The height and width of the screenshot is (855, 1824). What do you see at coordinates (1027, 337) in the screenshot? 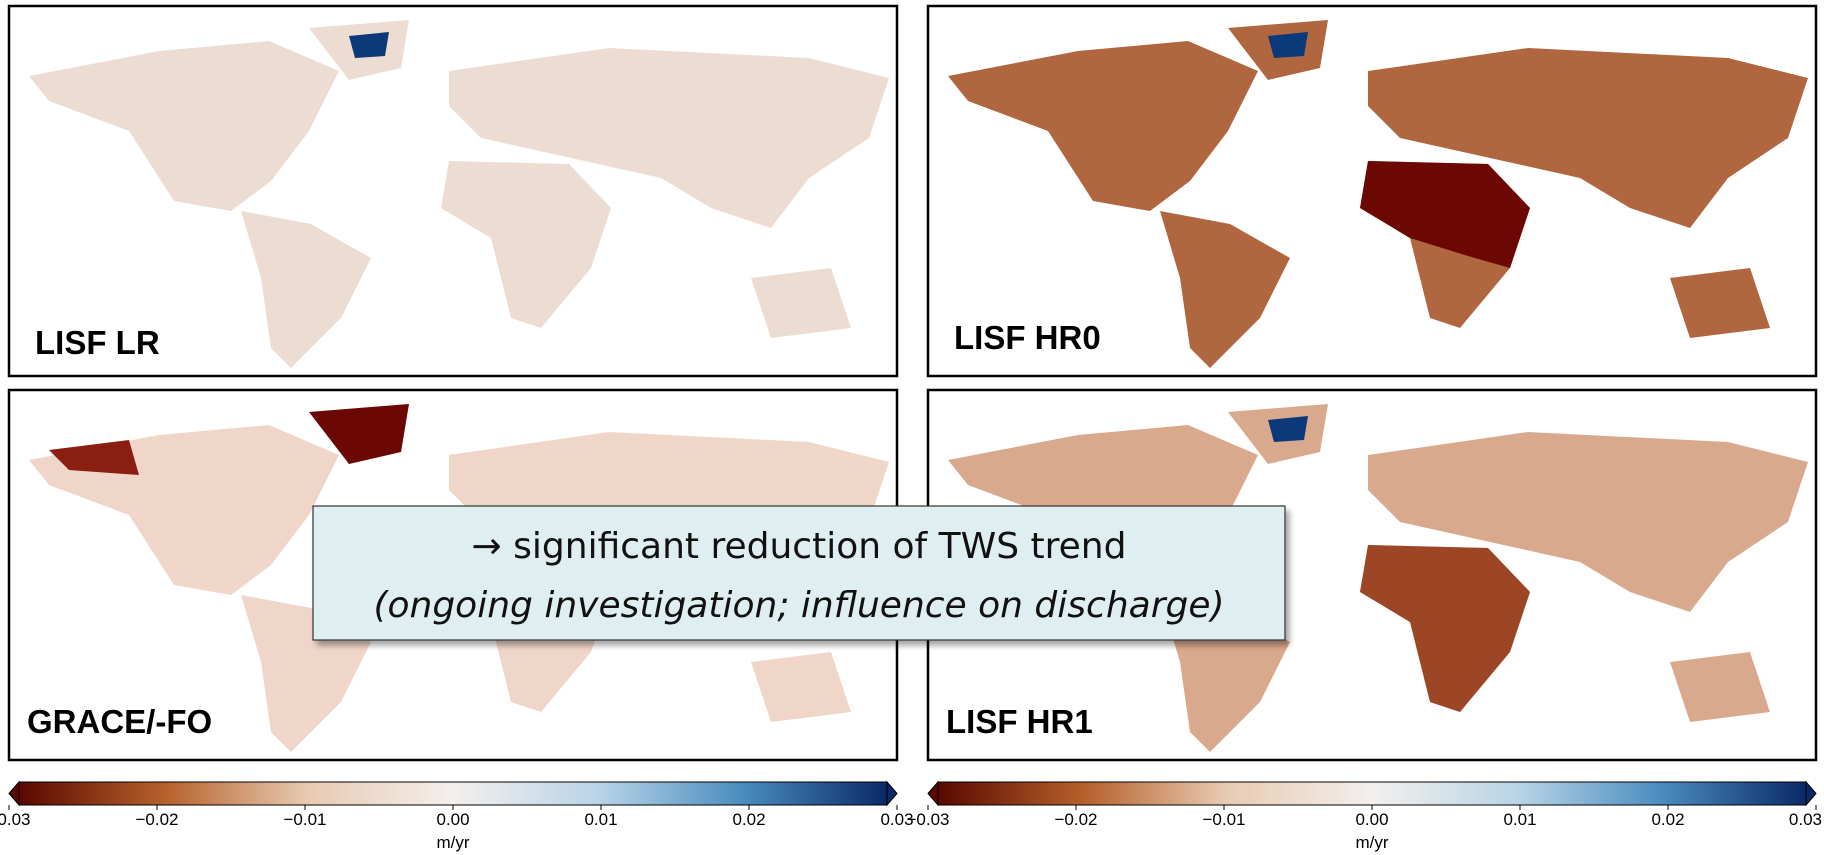
I see `panel-label: LISF HR0` at bounding box center [1027, 337].